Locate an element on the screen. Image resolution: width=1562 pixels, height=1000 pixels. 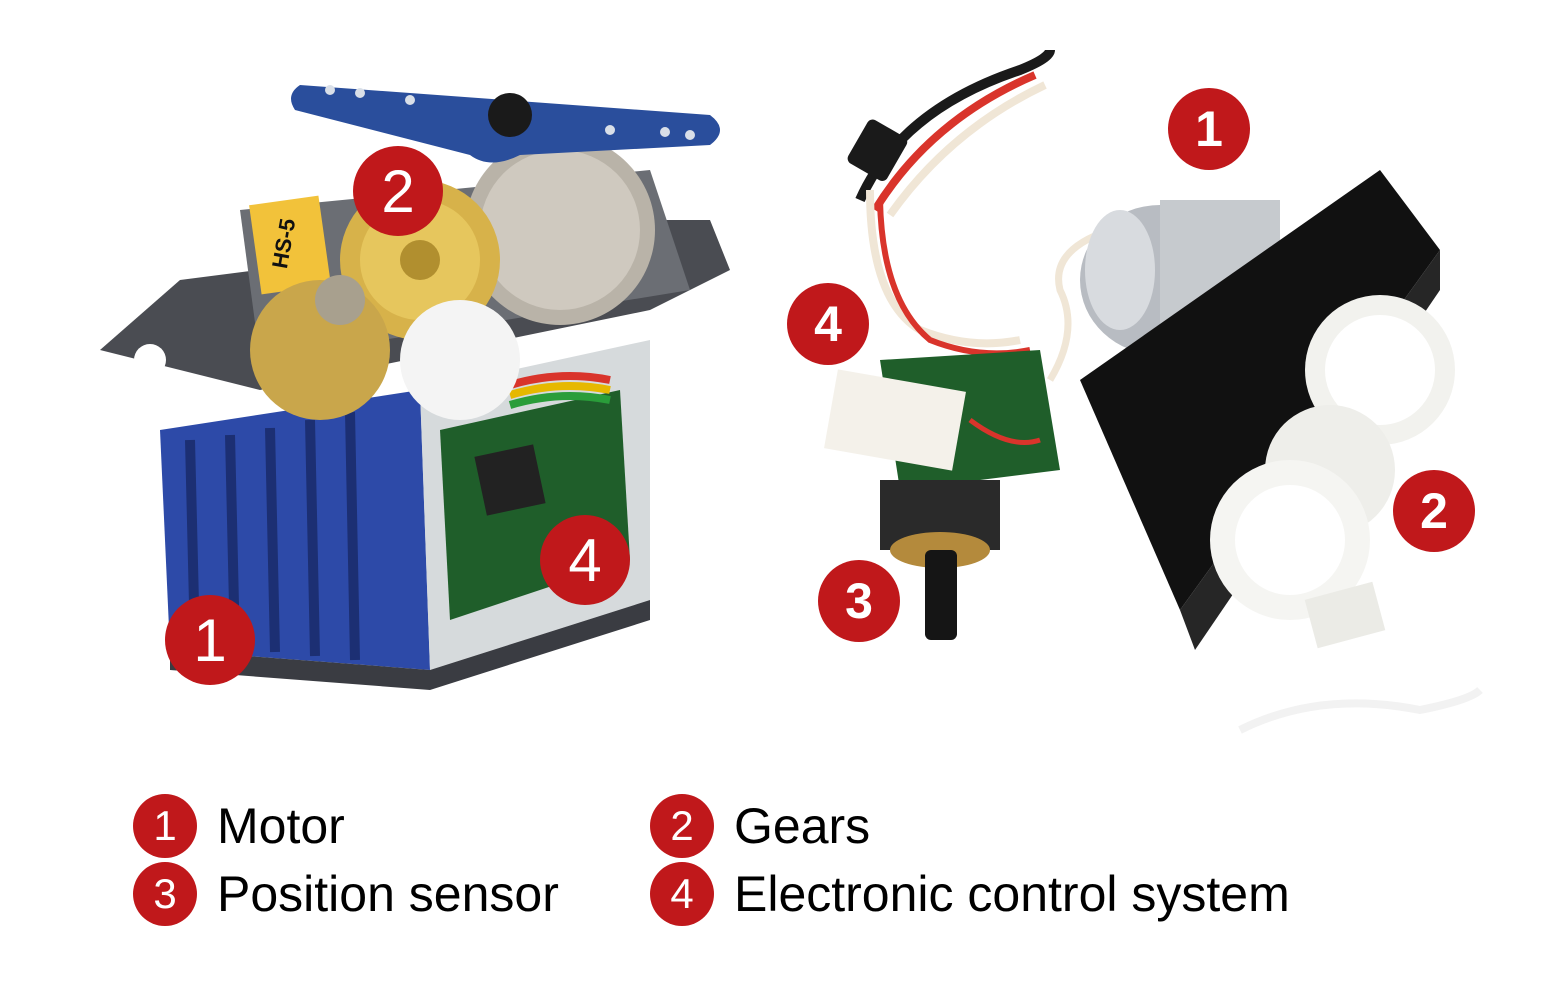
legend-item-motor: 1 Motor is located at coordinates (239, 826).